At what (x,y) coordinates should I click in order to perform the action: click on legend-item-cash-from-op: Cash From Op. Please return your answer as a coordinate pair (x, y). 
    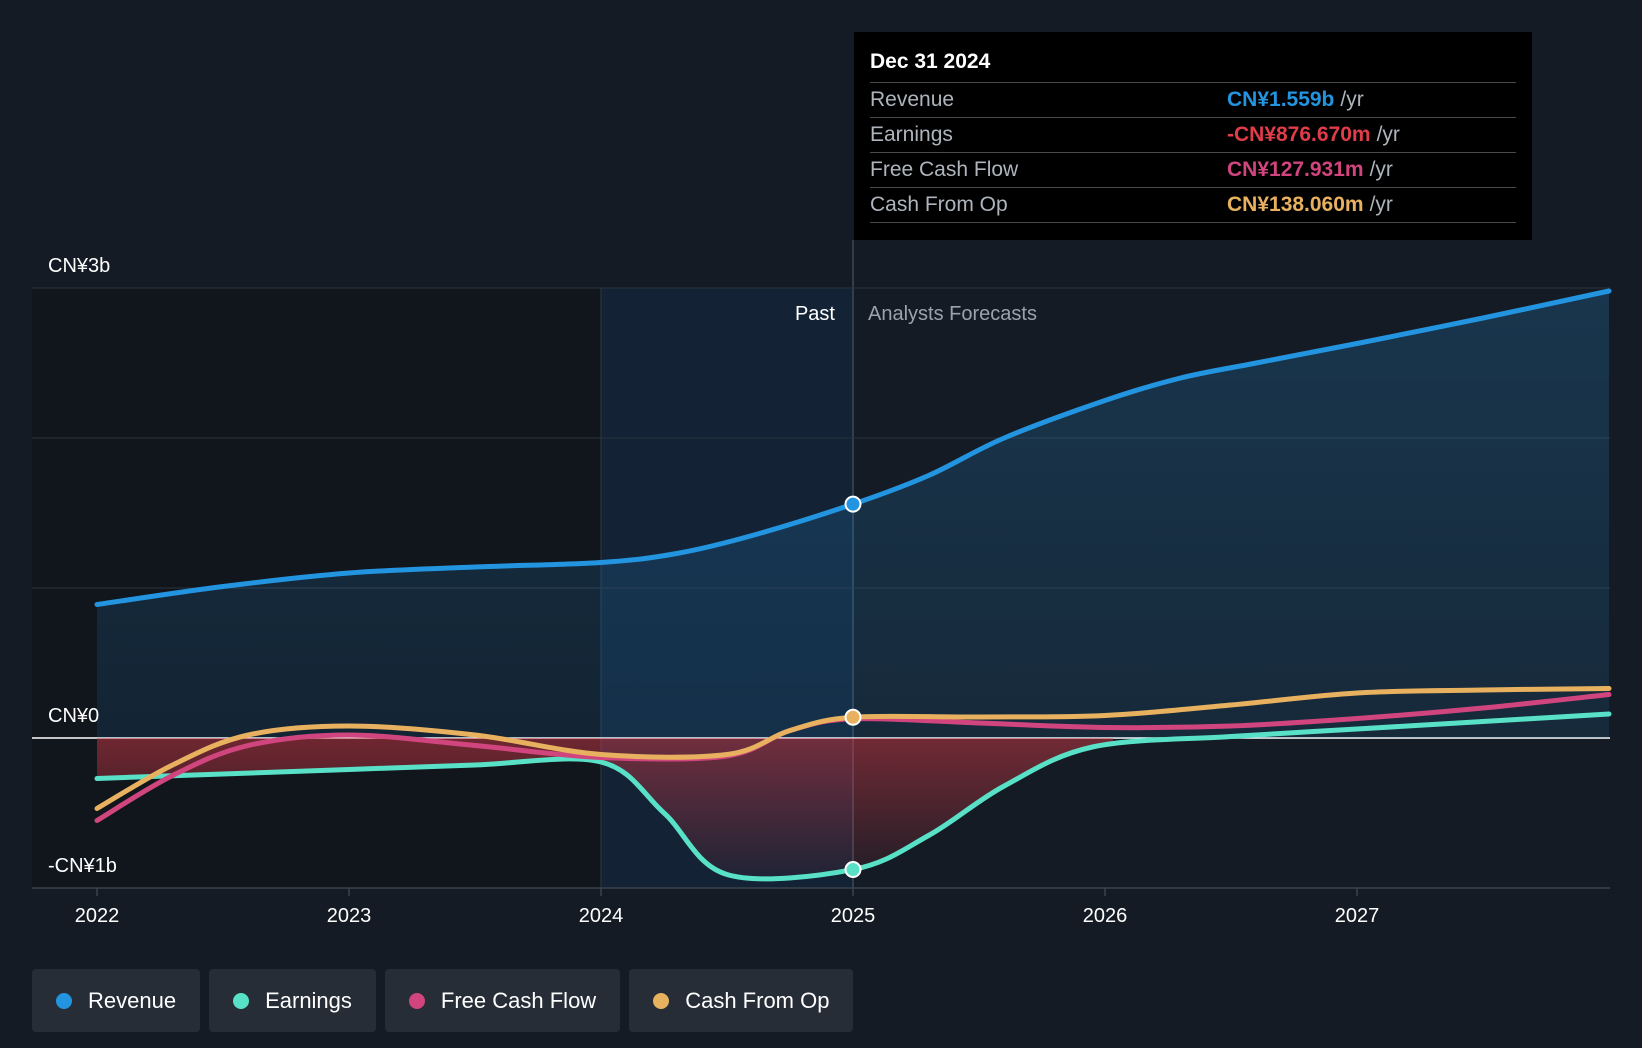
    Looking at the image, I should click on (741, 1000).